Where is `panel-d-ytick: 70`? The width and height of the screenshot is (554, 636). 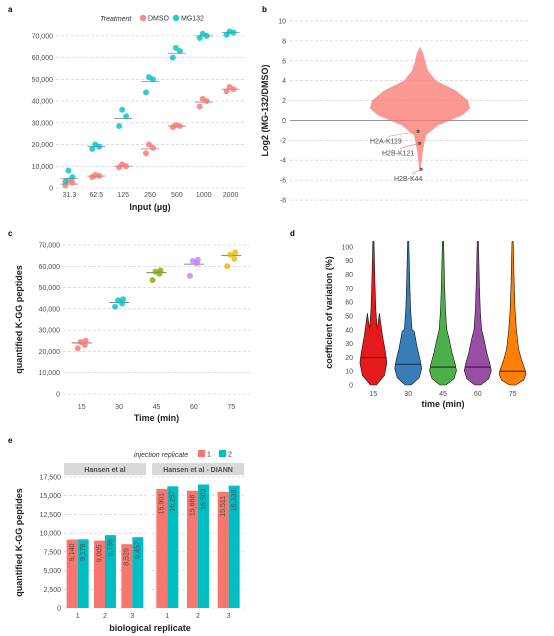
panel-d-ytick: 70 is located at coordinates (349, 289).